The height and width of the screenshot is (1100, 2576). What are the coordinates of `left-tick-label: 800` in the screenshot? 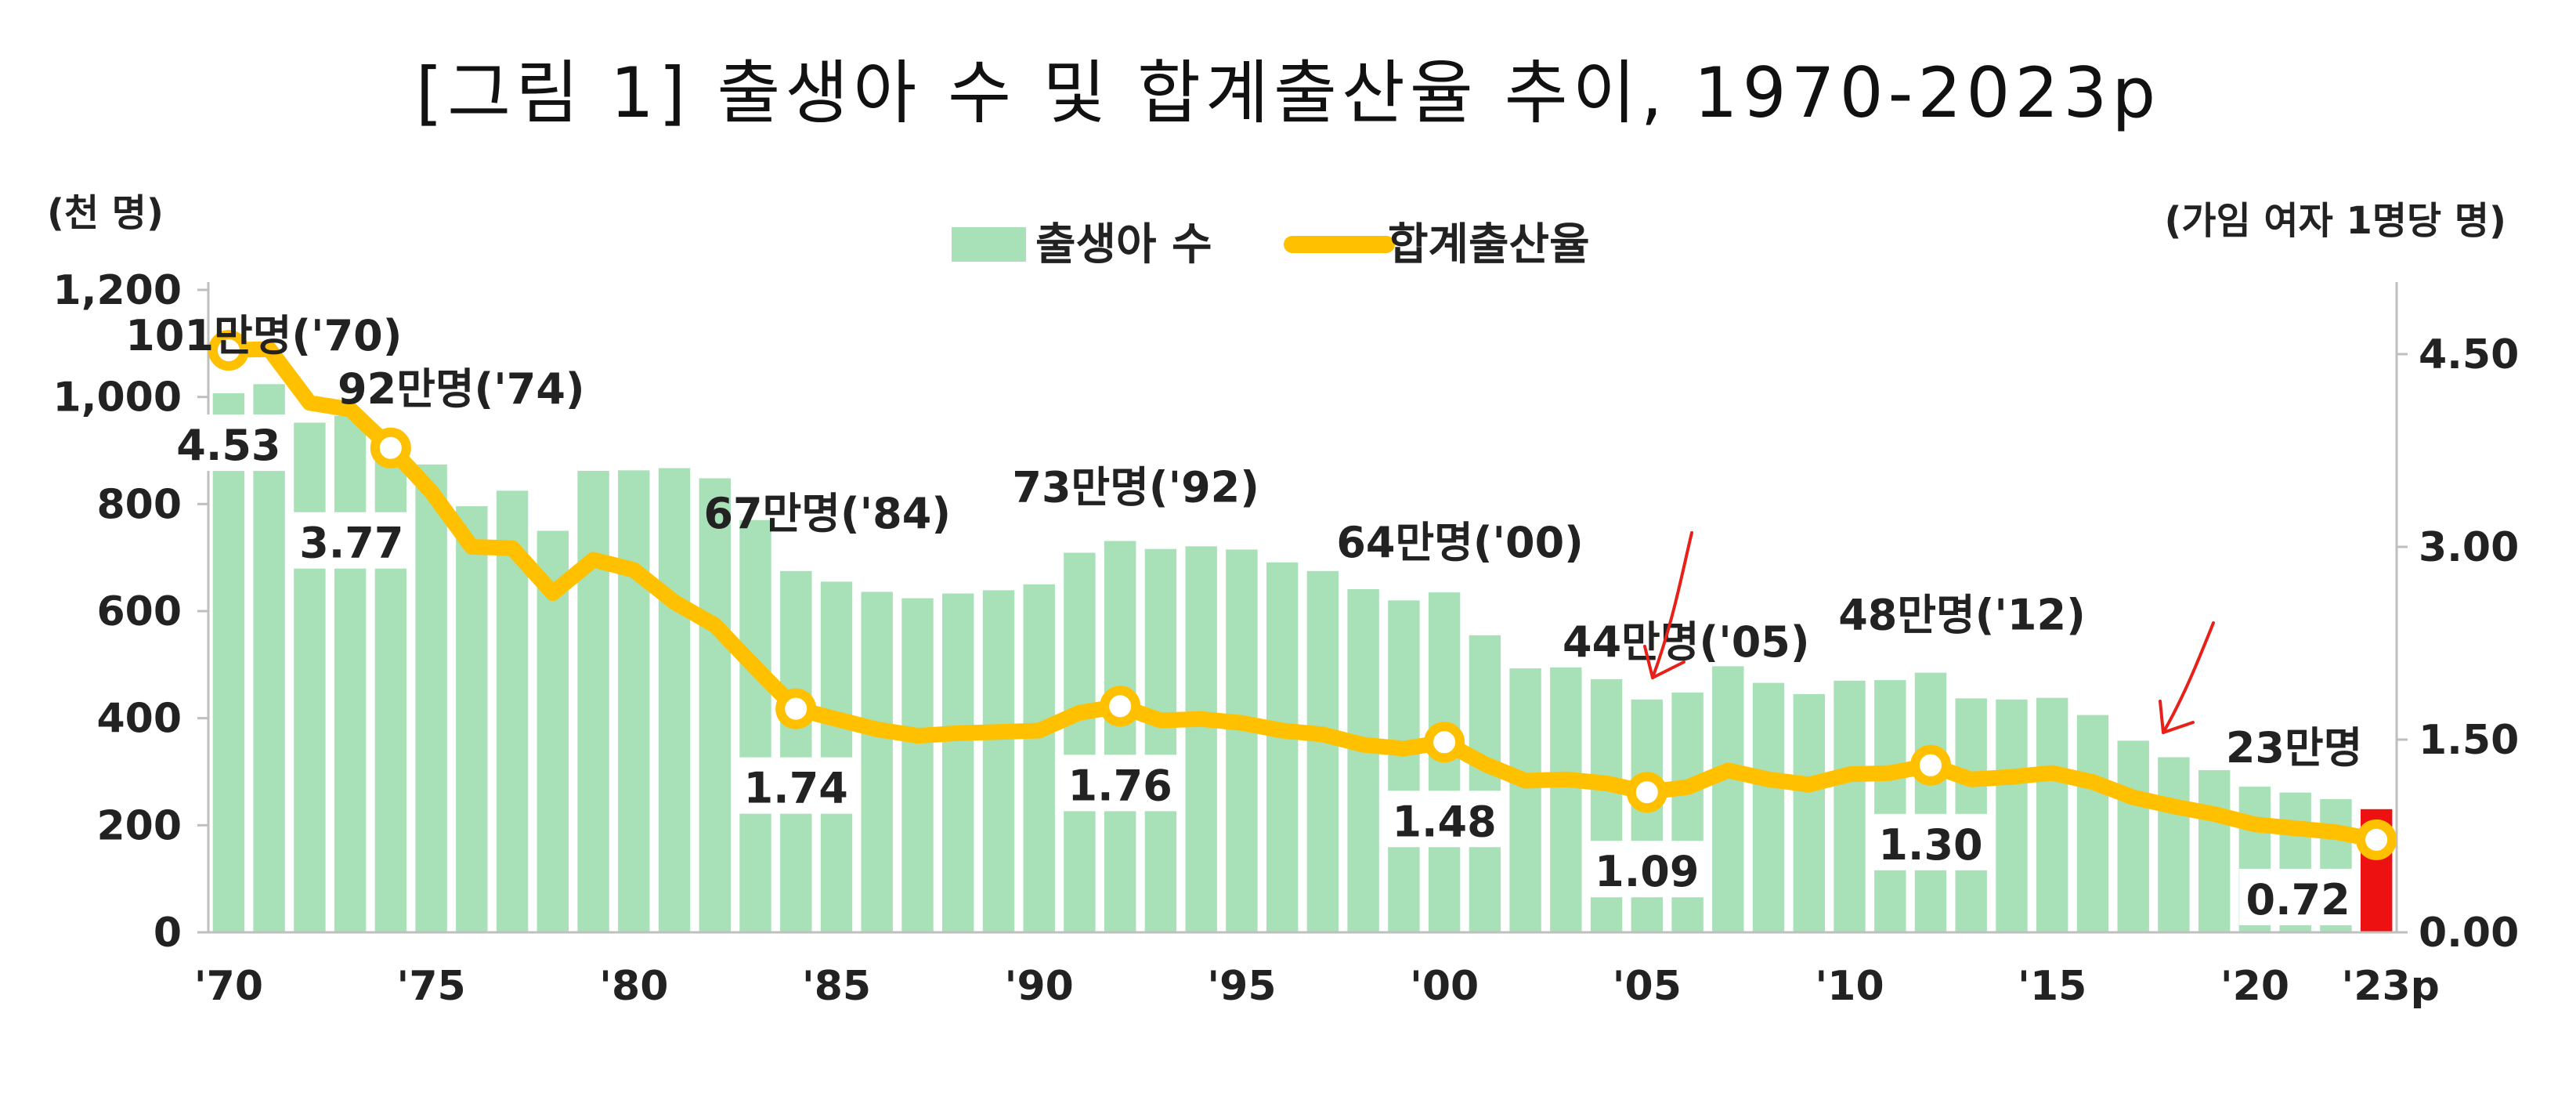 It's located at (139, 504).